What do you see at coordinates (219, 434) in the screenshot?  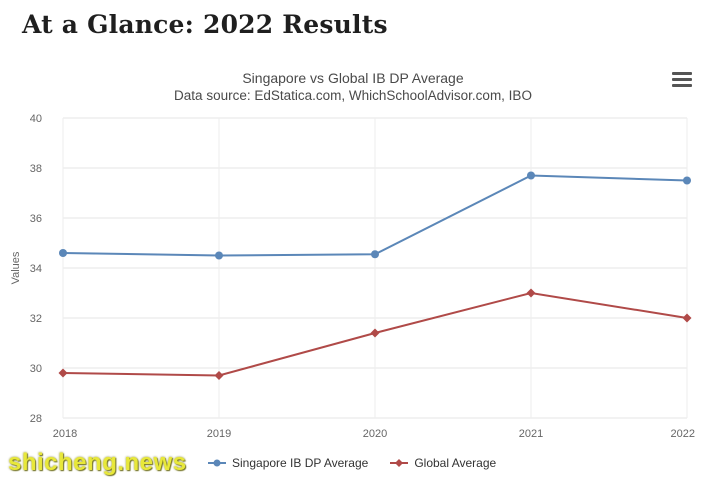 I see `x-tick-label: 2019` at bounding box center [219, 434].